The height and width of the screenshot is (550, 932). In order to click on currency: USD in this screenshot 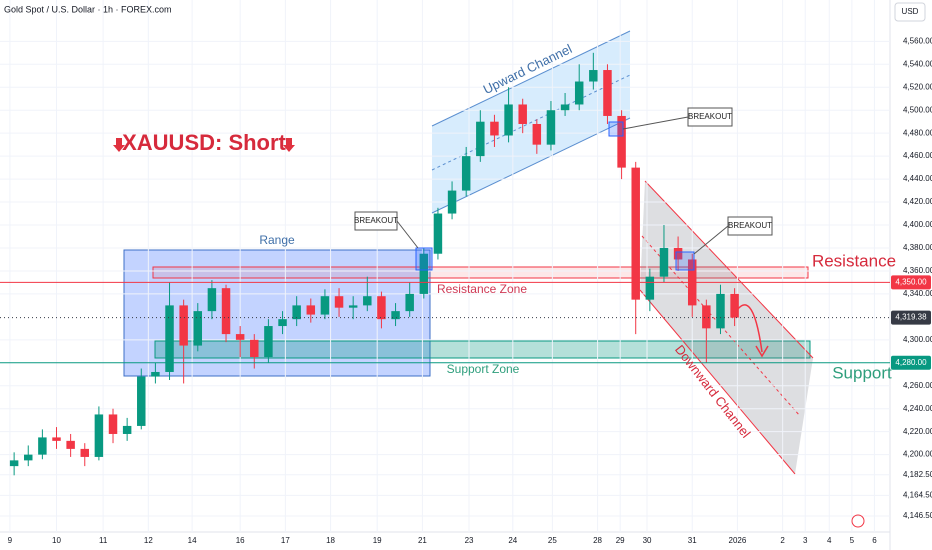, I will do `click(910, 11)`.